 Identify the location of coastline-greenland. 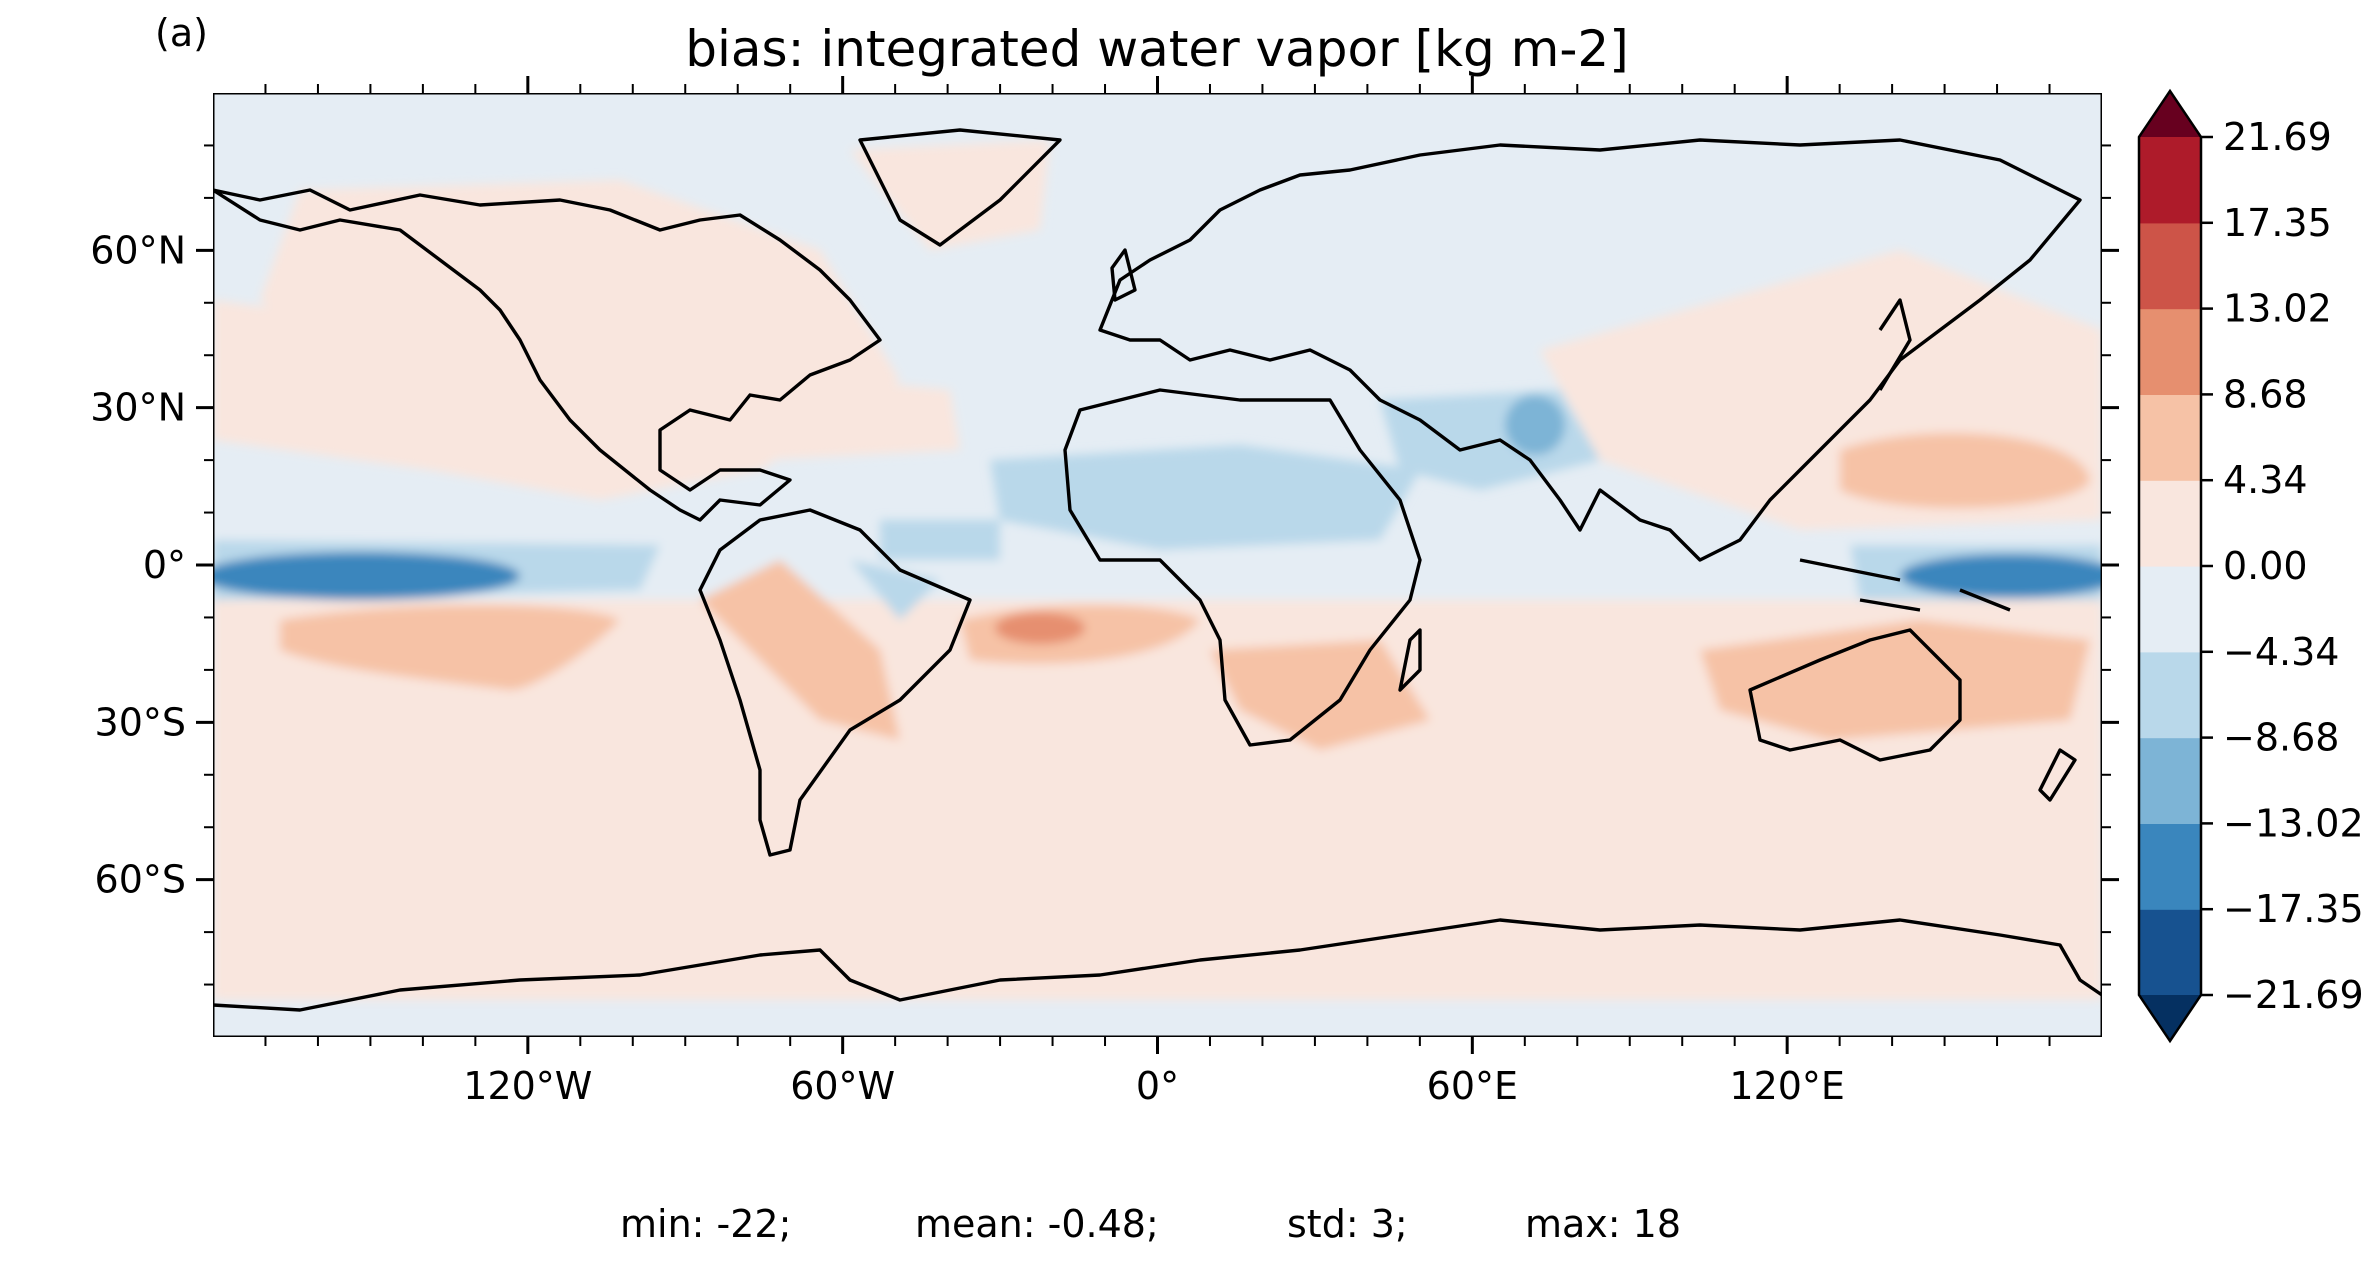
(960, 187).